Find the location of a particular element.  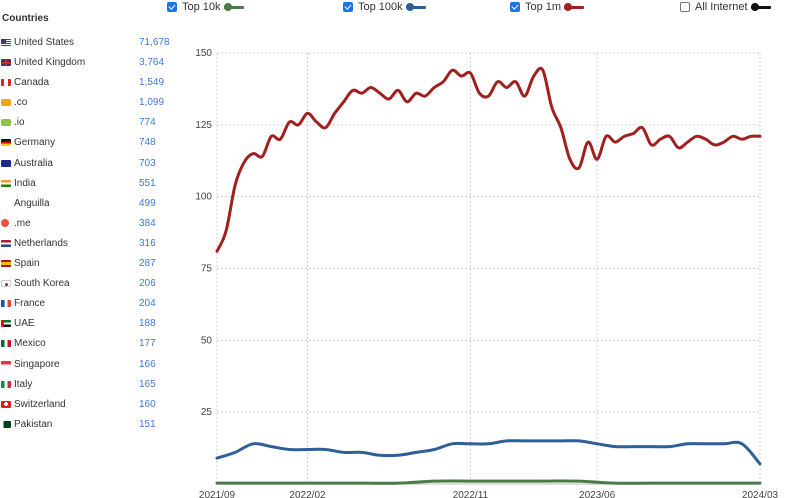

country-name: South Korea is located at coordinates (42, 284).